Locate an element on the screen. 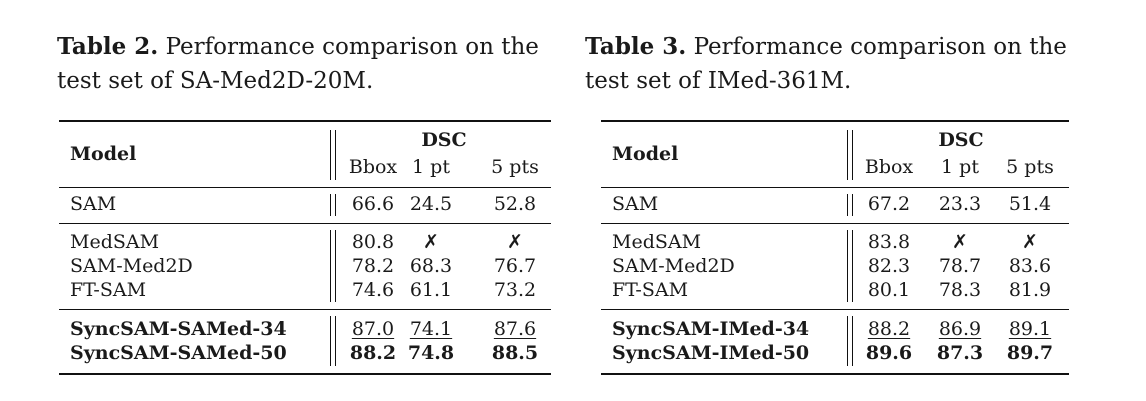 The height and width of the screenshot is (401, 1146). table-3-cell: 88.2 is located at coordinates (889, 329).